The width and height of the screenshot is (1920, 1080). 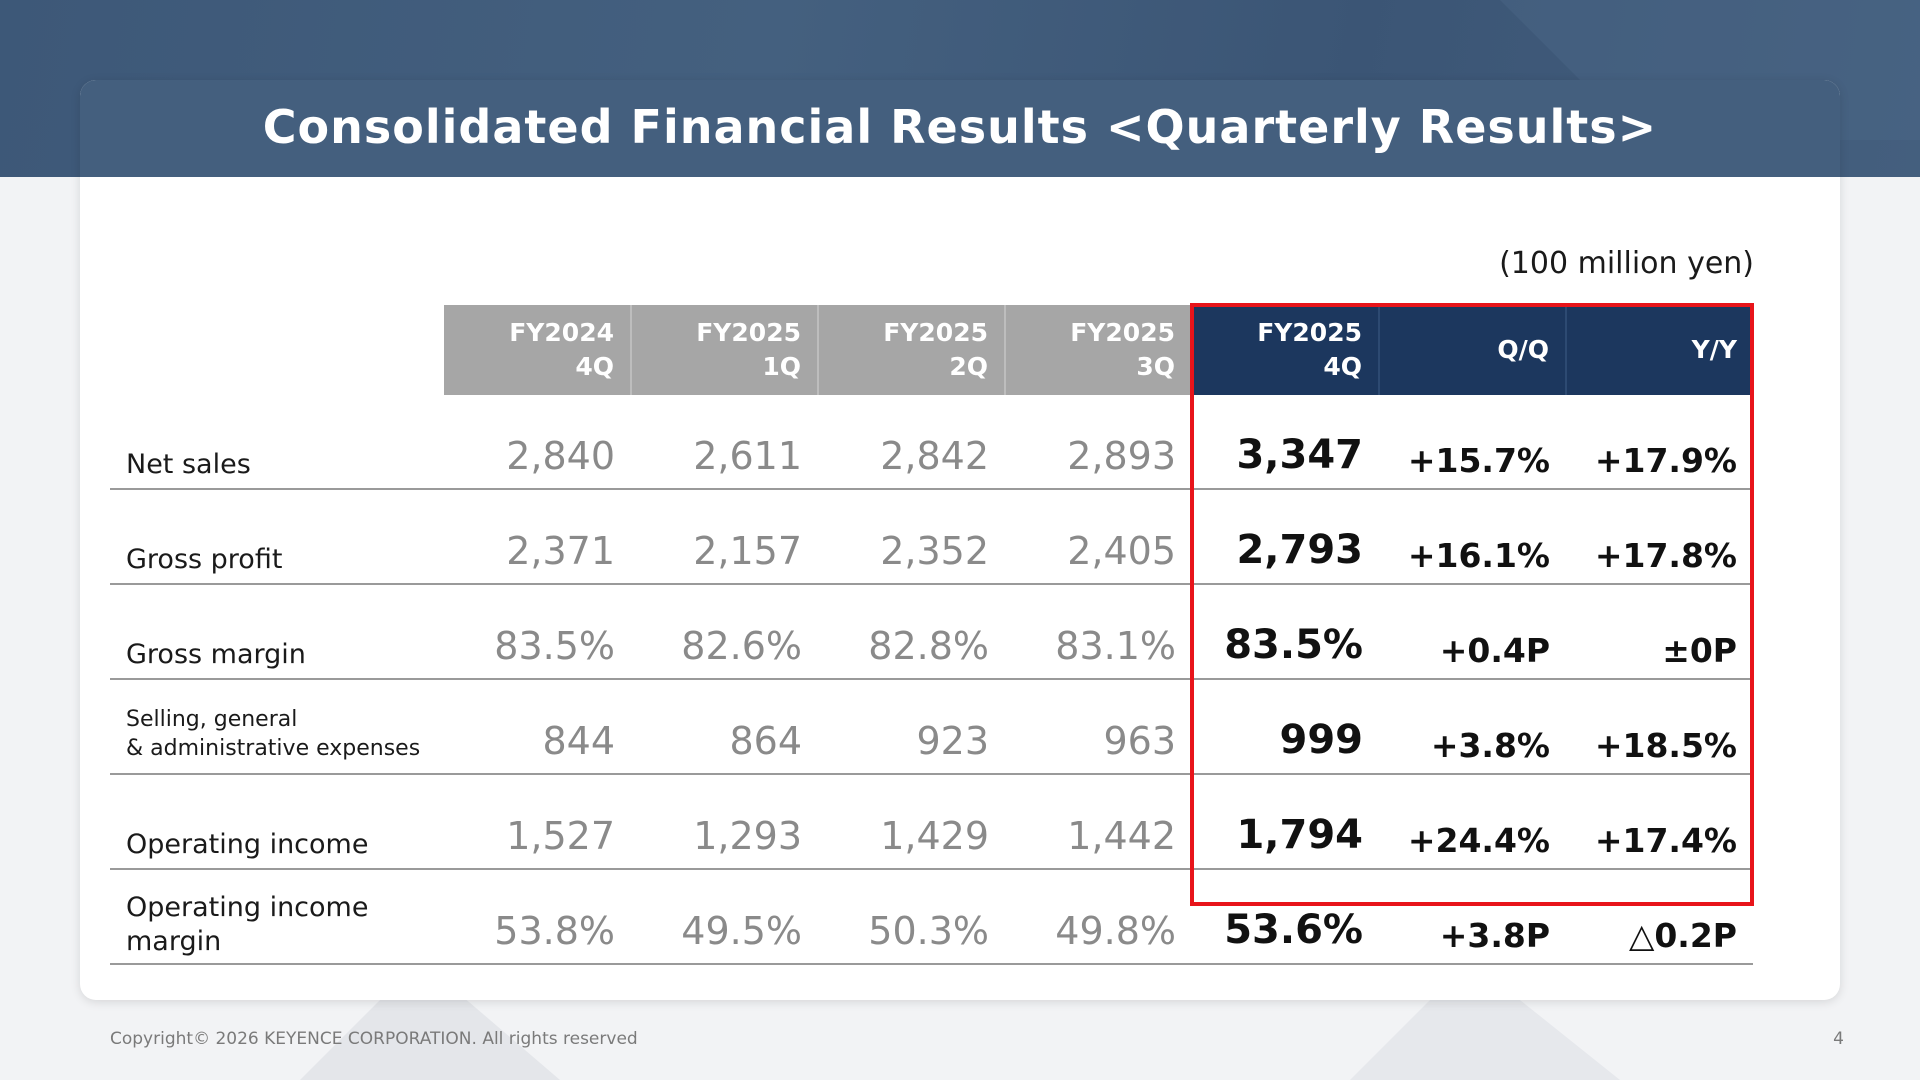 I want to click on value-cell: 1,293, so click(x=724, y=822).